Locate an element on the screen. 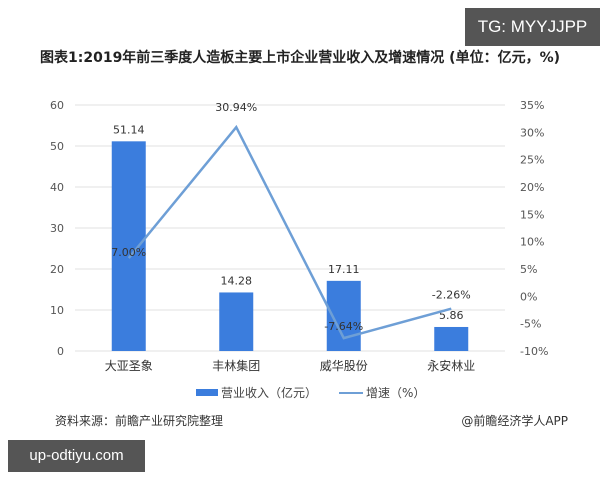 This screenshot has width=600, height=480. right-axis-tick: -10% is located at coordinates (534, 351).